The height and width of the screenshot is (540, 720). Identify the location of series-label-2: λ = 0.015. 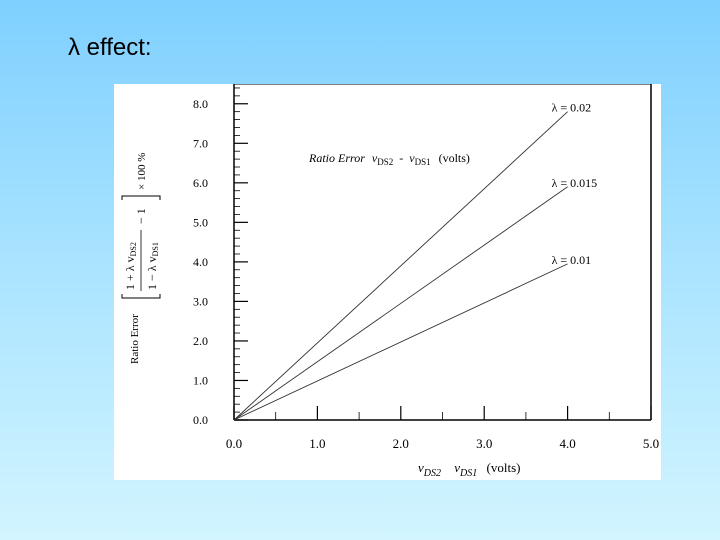
(575, 183).